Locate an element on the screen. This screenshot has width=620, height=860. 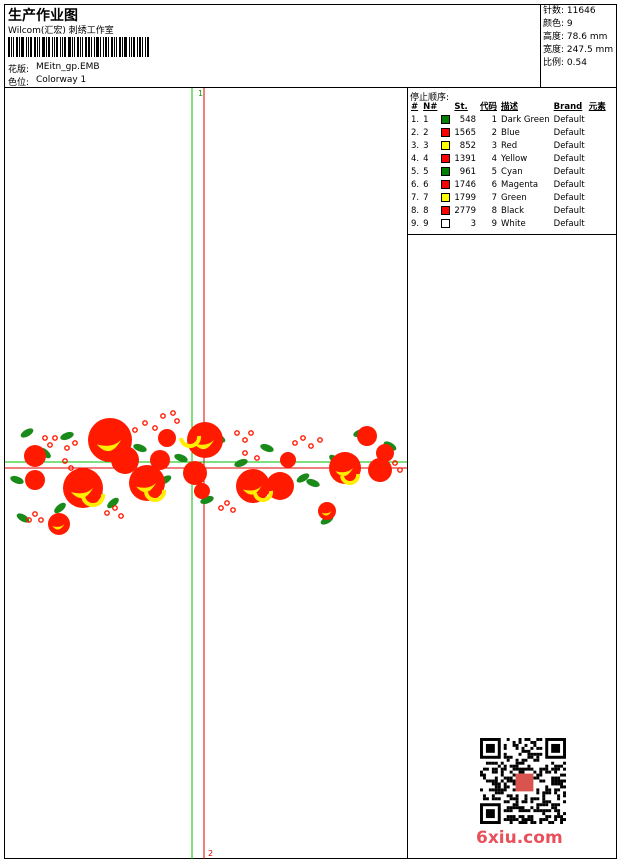
stat-height: 高度: 78.6 mm is located at coordinates (575, 37).